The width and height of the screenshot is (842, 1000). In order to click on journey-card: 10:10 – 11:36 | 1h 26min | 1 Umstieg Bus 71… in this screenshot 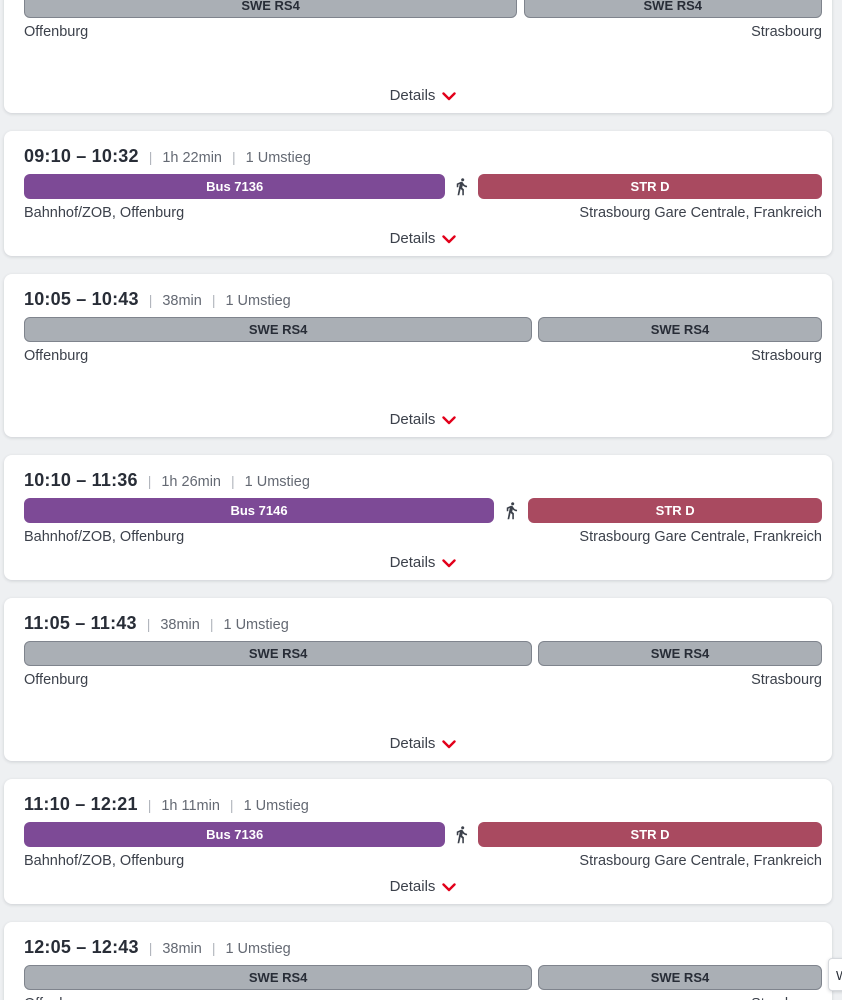, I will do `click(418, 517)`.